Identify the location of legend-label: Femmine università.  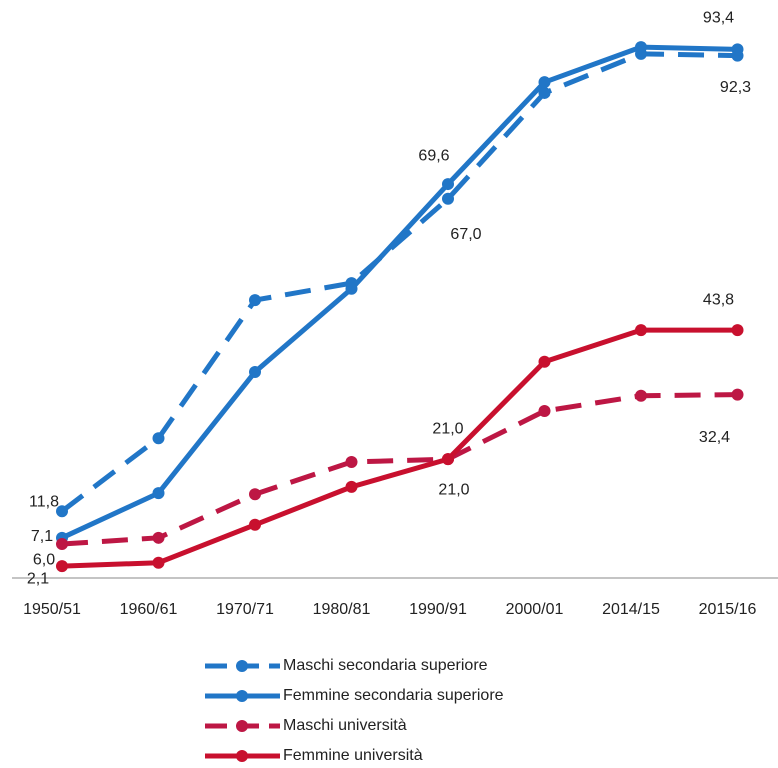
(353, 755).